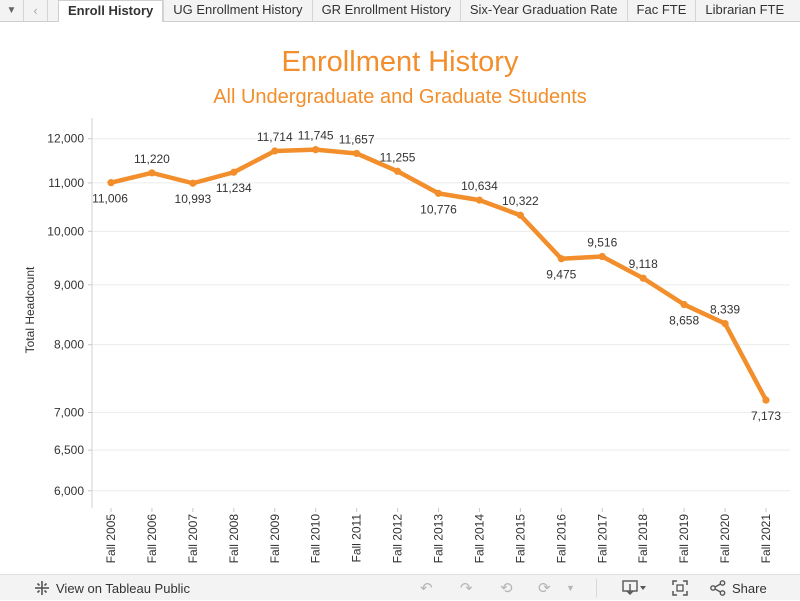  I want to click on data-label: 10,322, so click(520, 201).